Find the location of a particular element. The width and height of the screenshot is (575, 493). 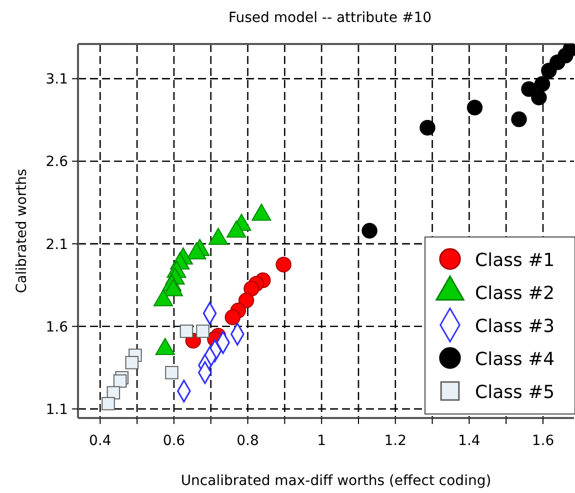

legend-label: Class #2 is located at coordinates (515, 293).